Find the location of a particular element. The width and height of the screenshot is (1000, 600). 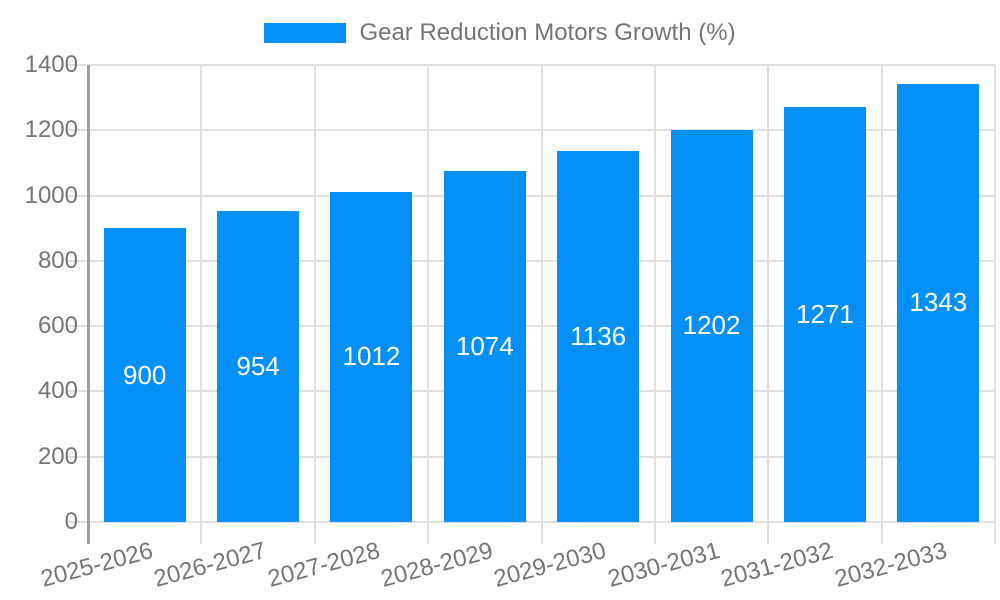

bar: 954 is located at coordinates (258, 366).